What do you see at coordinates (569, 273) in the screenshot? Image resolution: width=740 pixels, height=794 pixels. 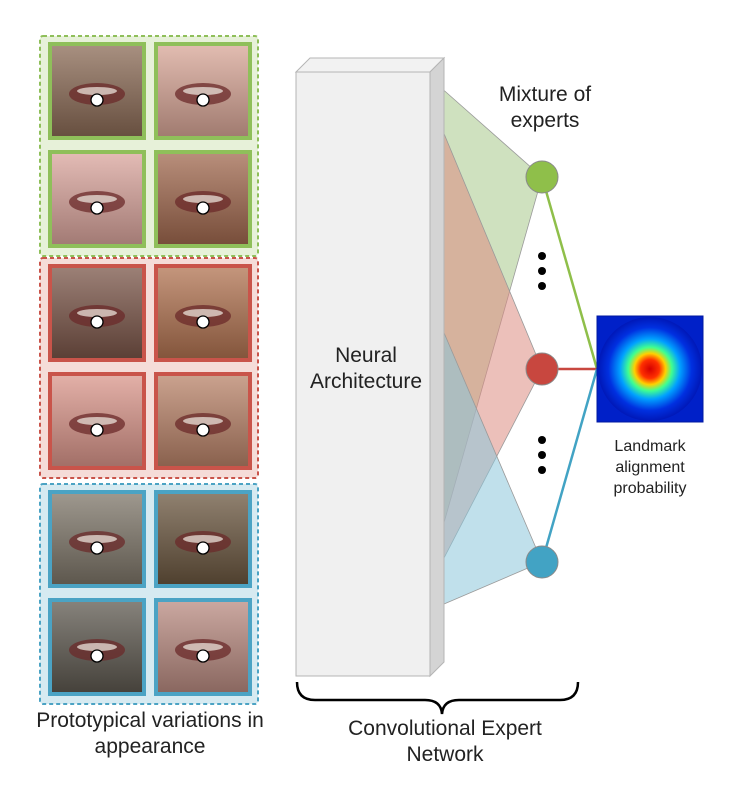 I see `green-expert-connector` at bounding box center [569, 273].